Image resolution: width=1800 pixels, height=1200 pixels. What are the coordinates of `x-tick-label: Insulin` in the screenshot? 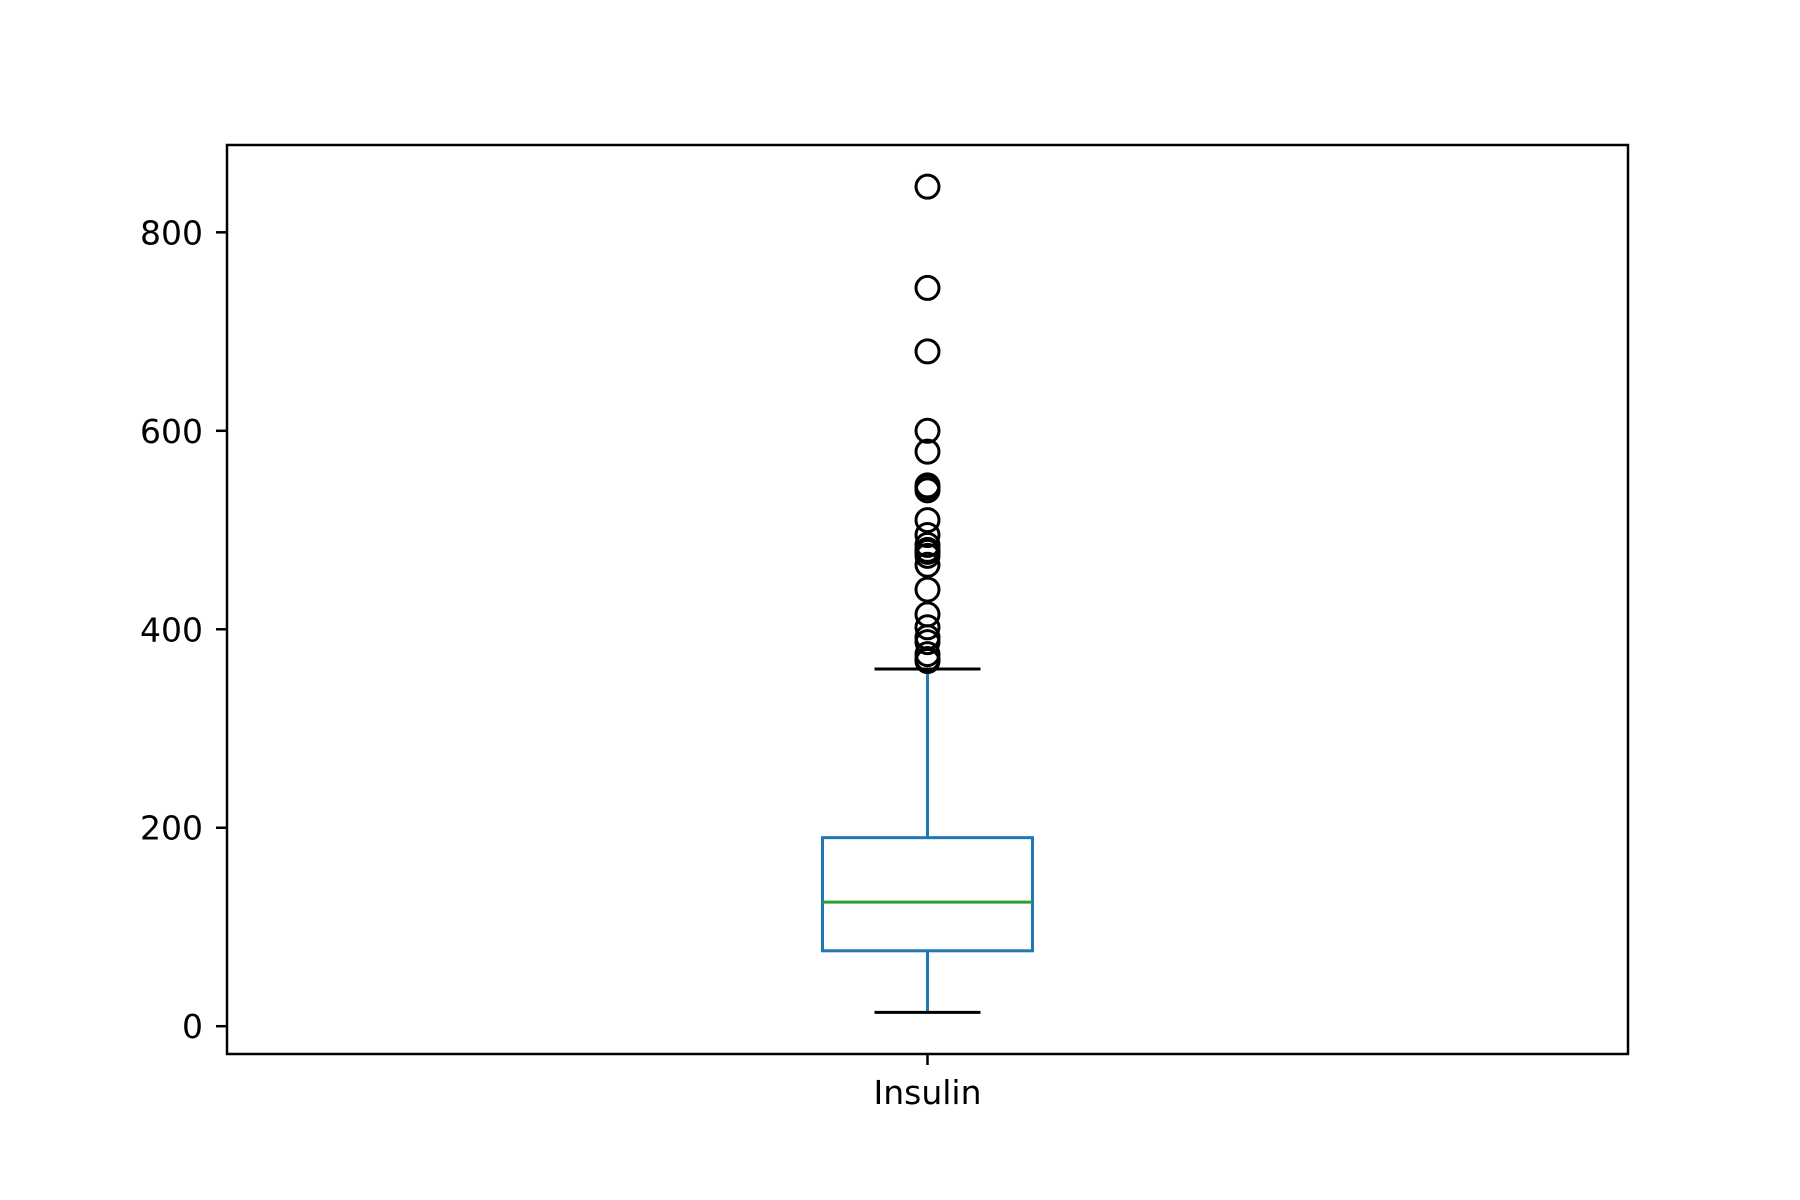 It's located at (927, 1092).